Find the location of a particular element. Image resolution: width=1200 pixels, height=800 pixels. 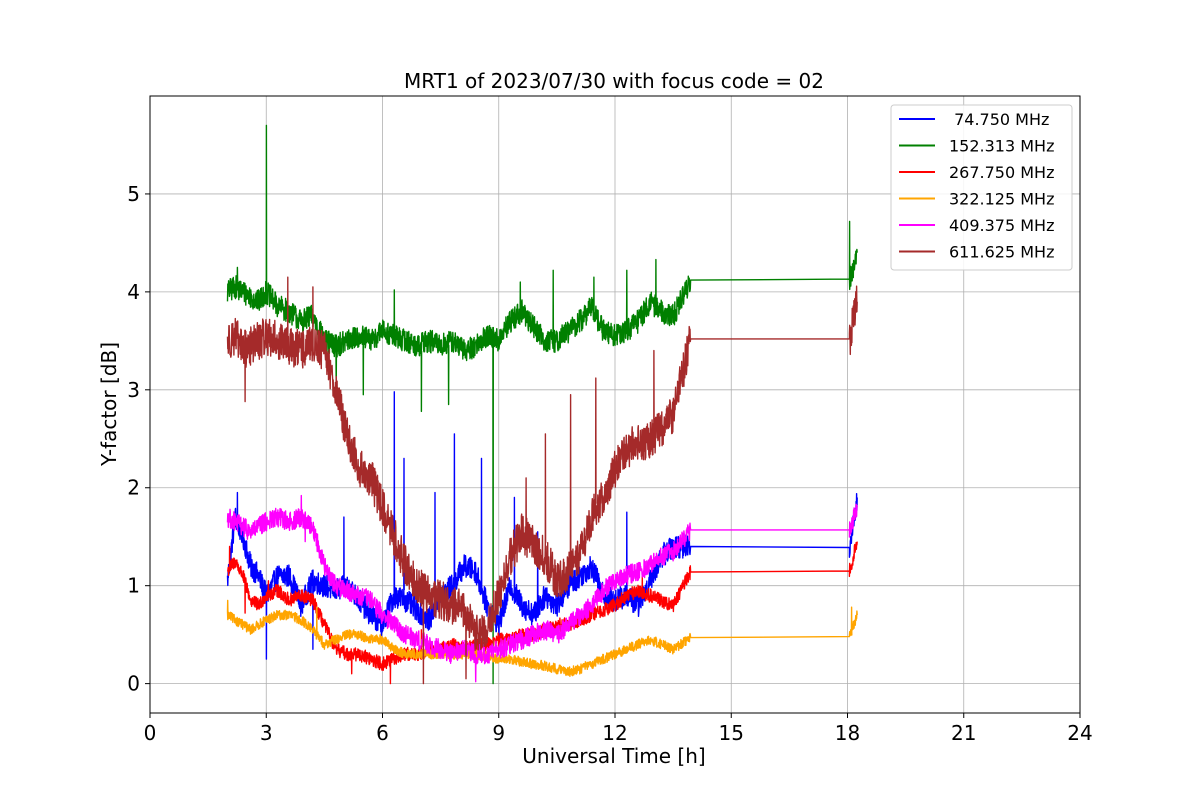

x-tick-label: 15 is located at coordinates (731, 733).